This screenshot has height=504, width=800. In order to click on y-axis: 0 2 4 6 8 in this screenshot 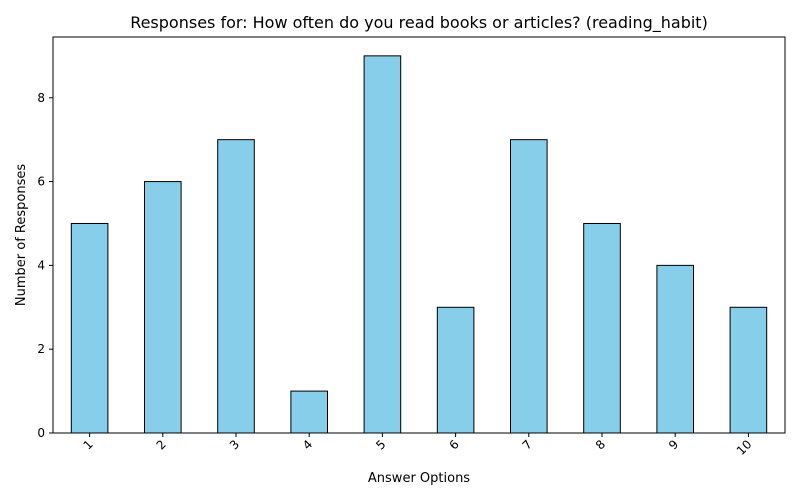, I will do `click(45, 265)`.